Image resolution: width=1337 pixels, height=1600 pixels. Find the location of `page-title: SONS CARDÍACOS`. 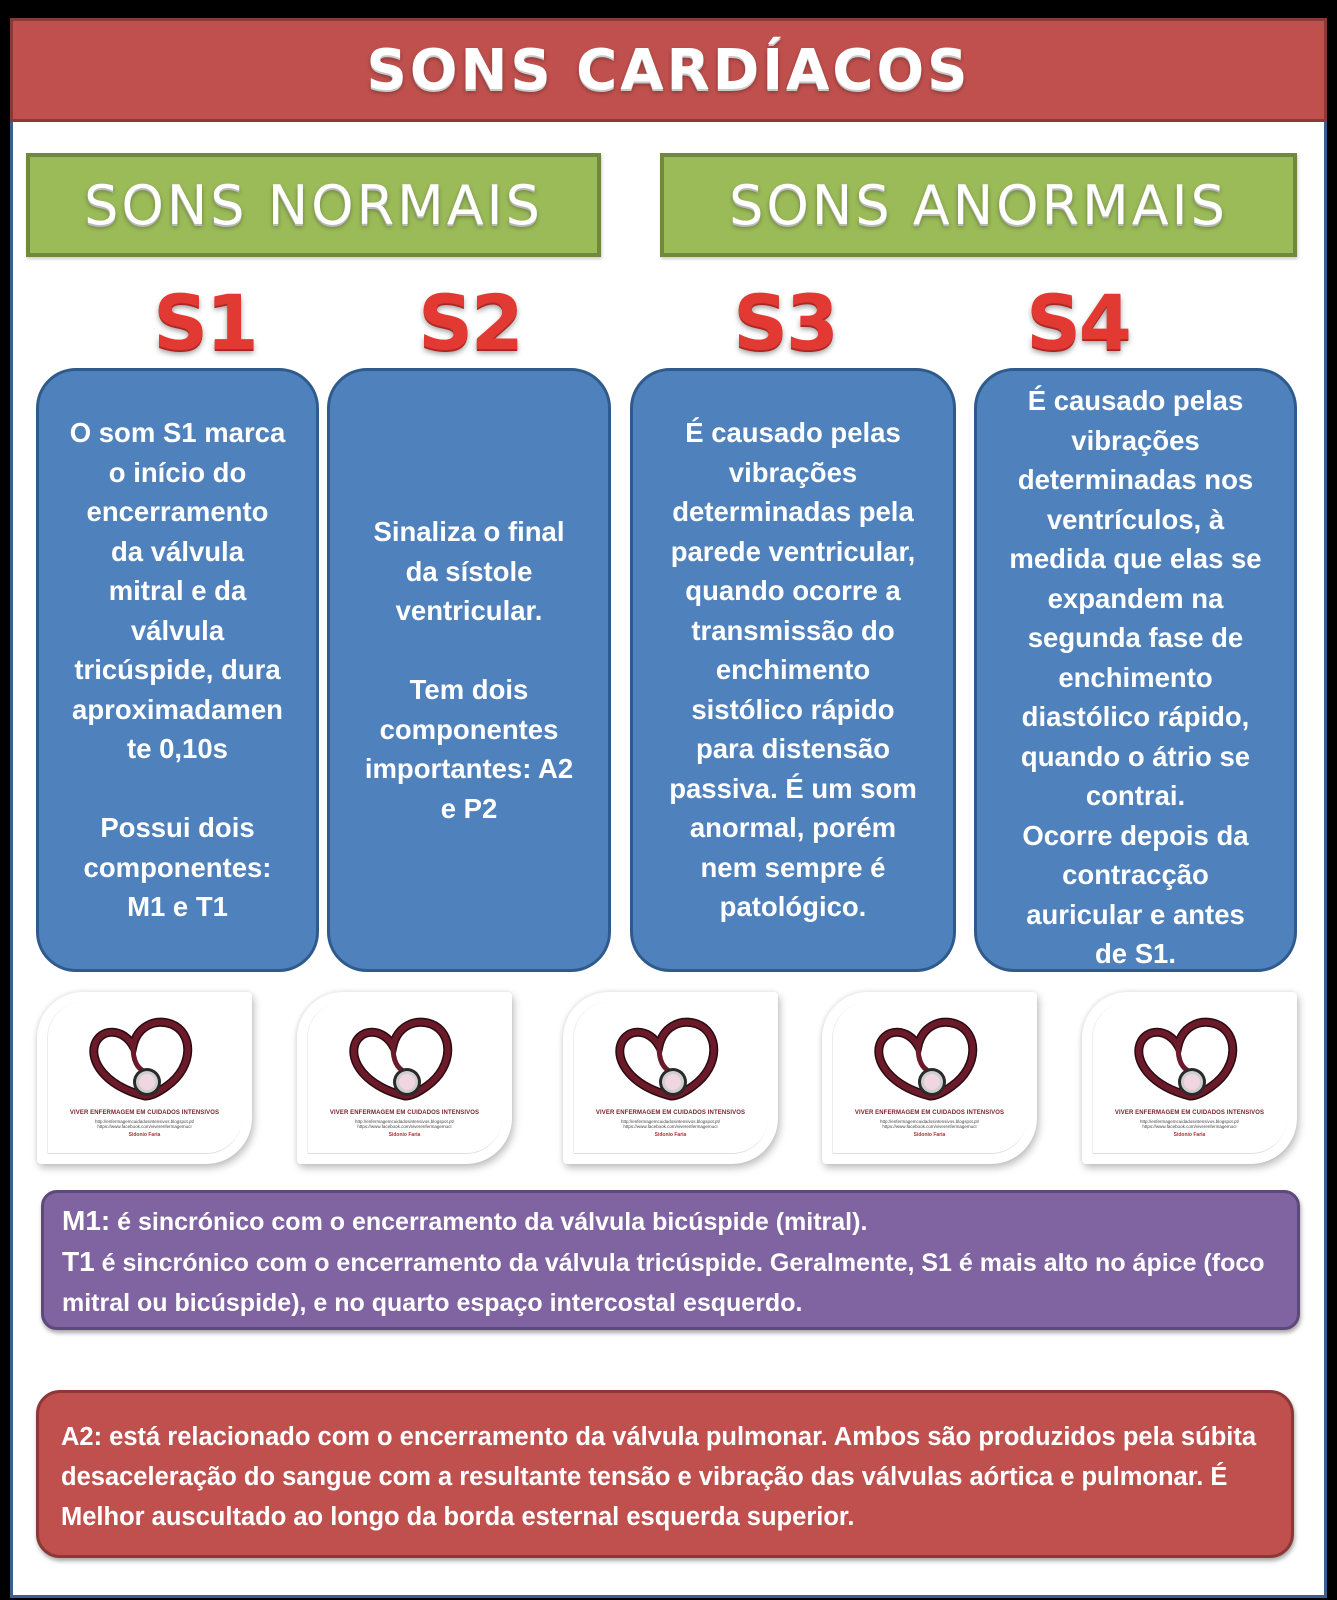

page-title: SONS CARDÍACOS is located at coordinates (668, 70).